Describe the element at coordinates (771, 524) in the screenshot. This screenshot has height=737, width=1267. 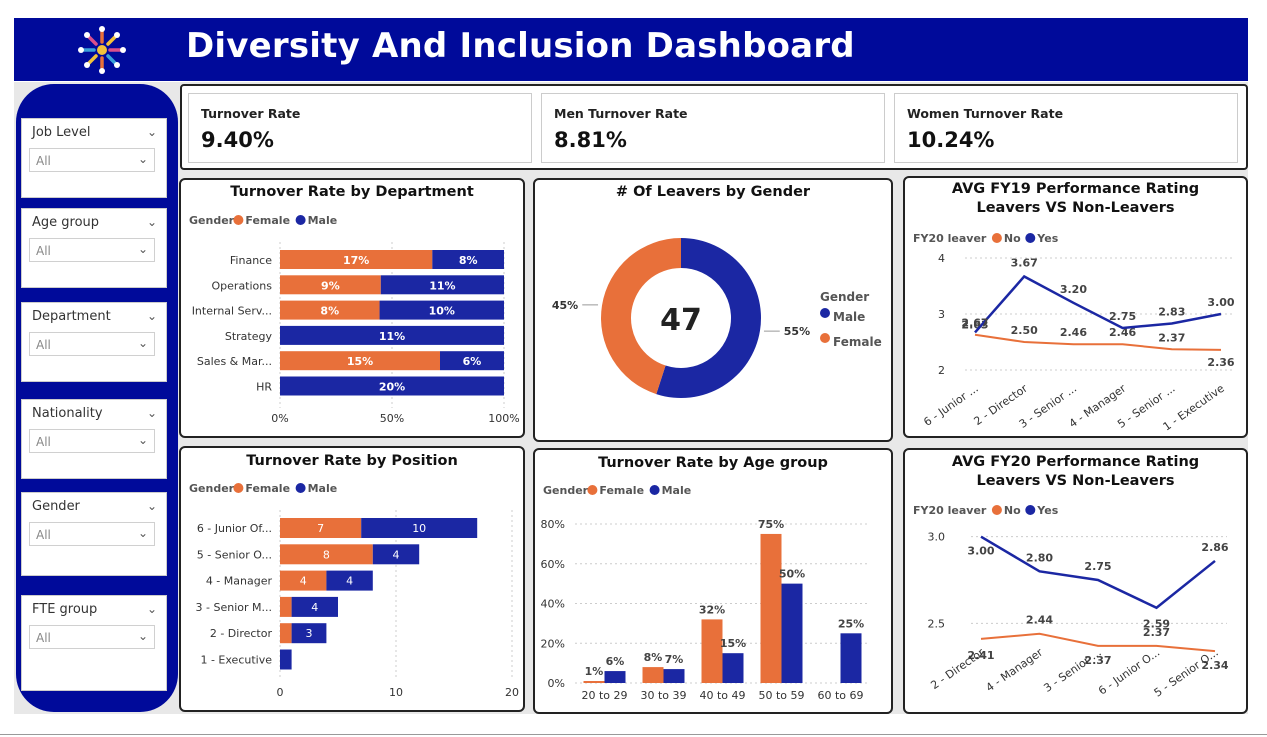
I see `data-label: 75%` at that location.